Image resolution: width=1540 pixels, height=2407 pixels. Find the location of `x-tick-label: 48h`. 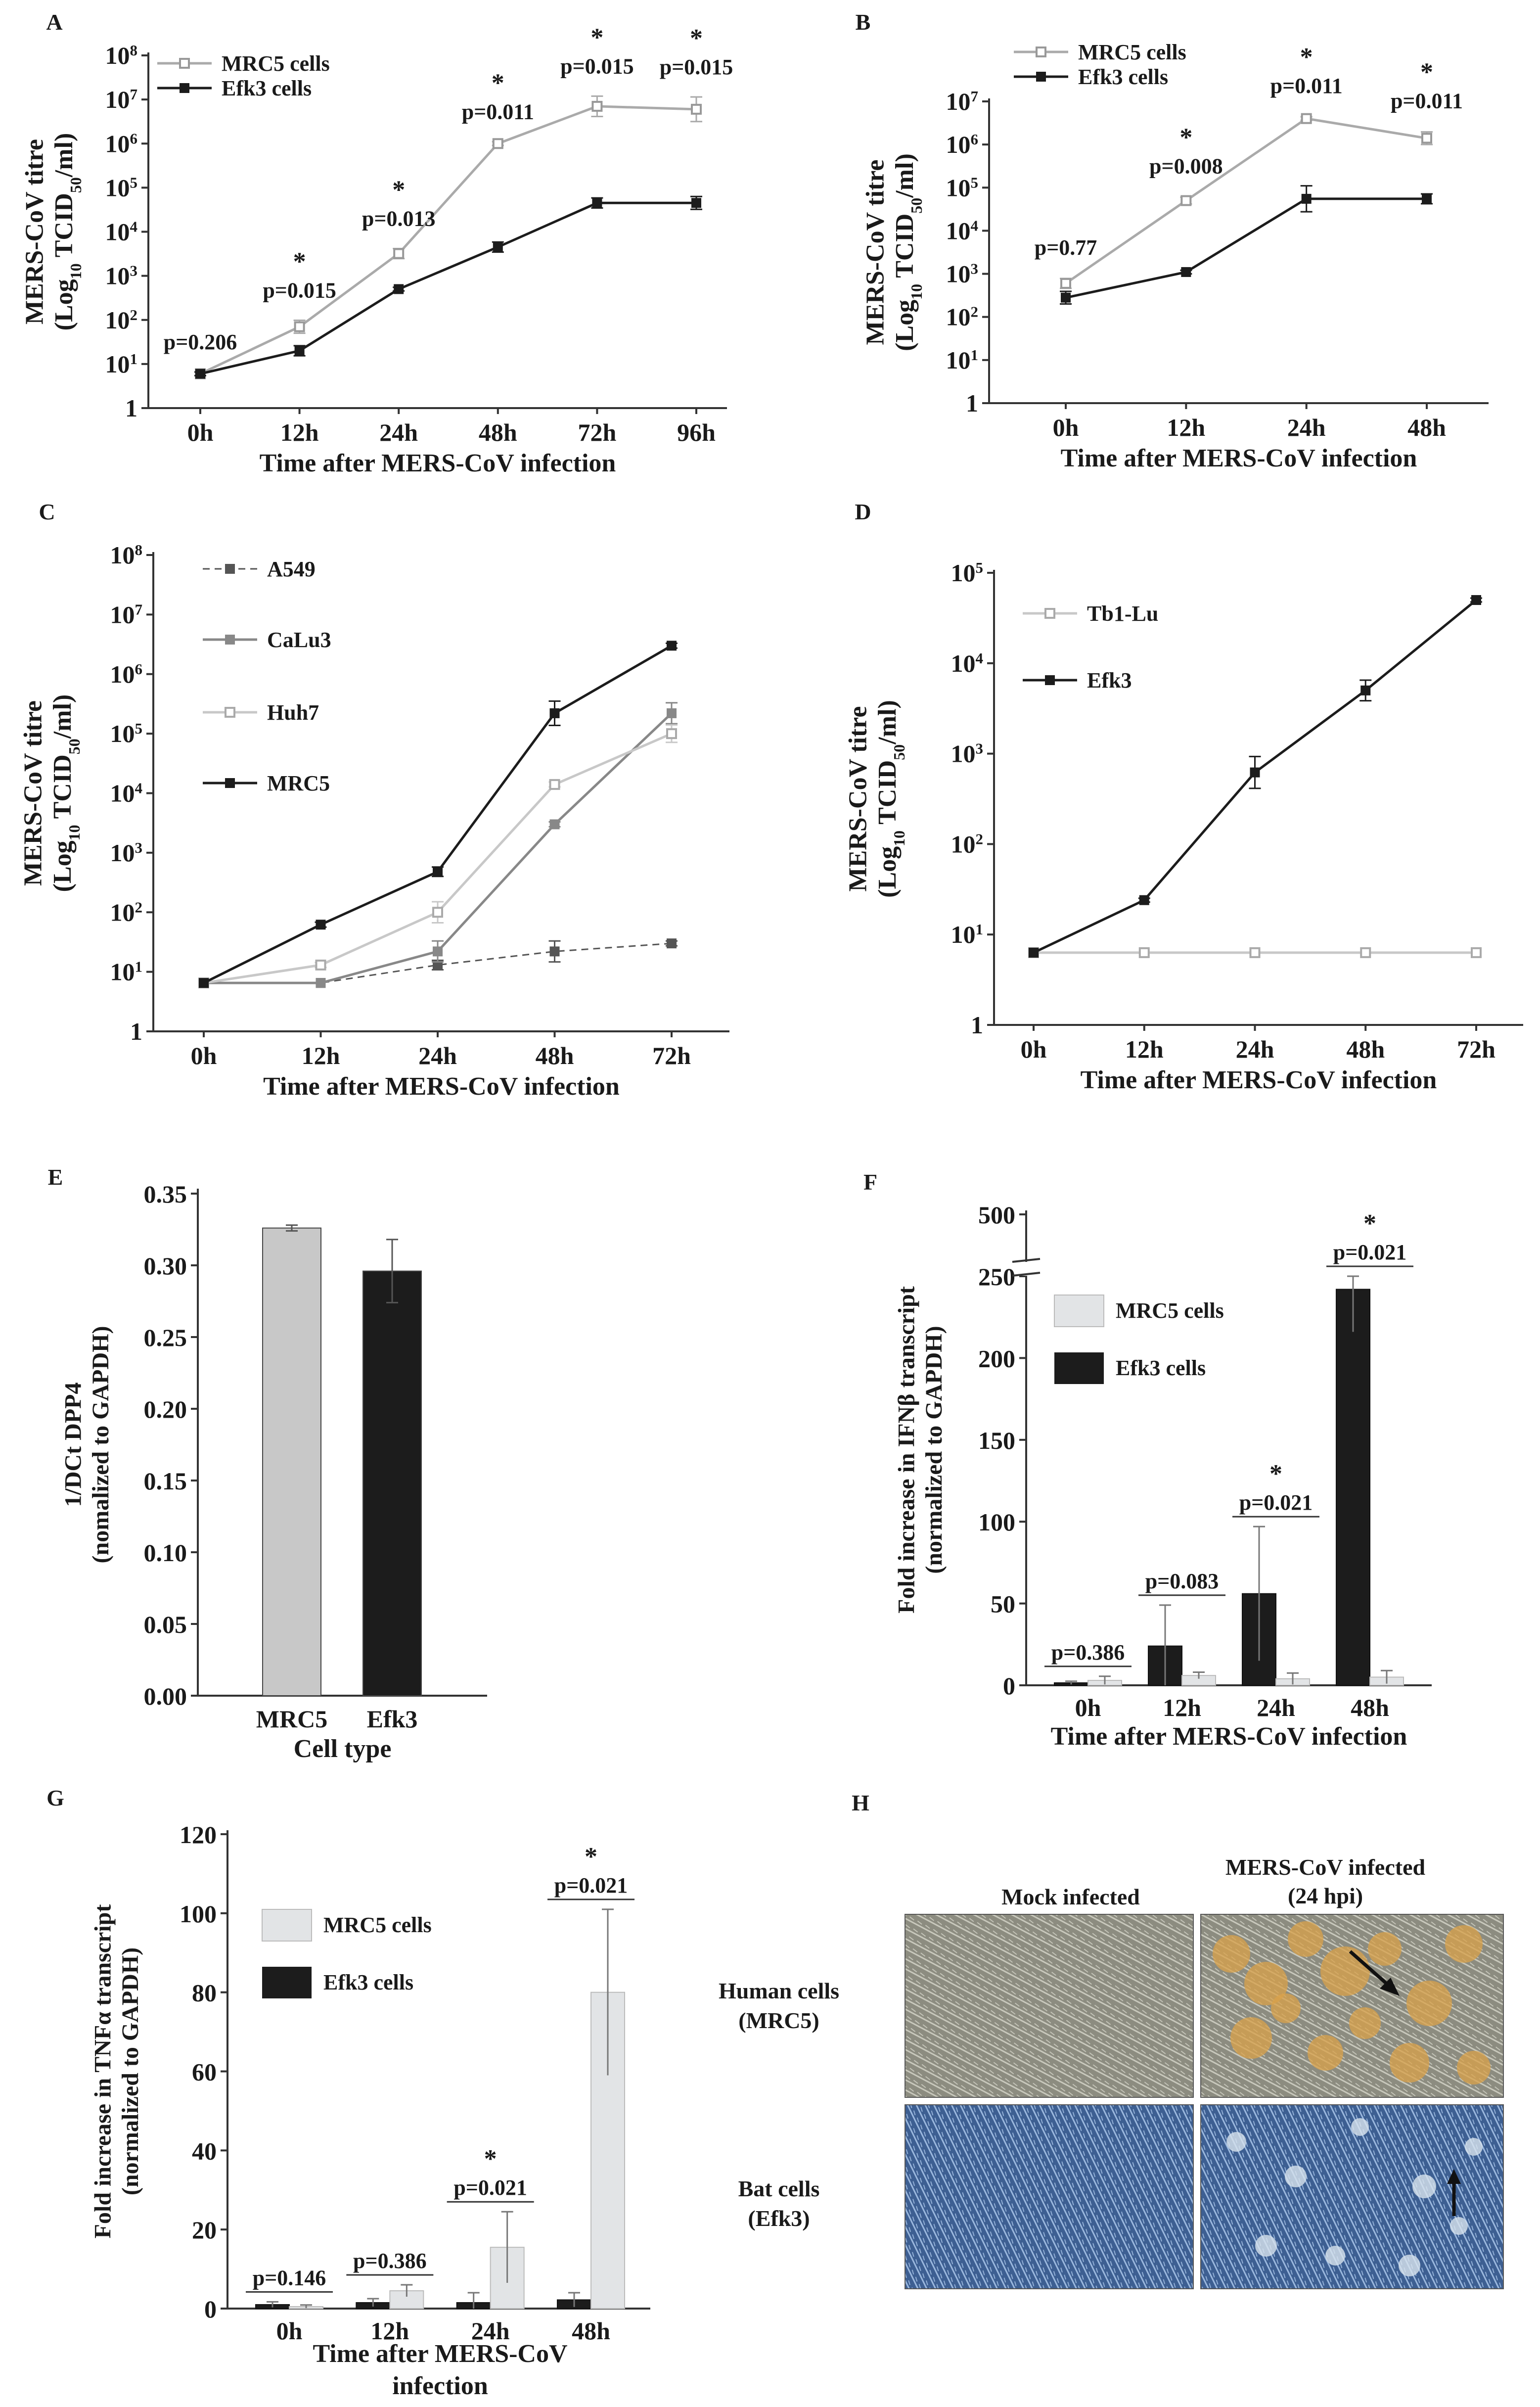

x-tick-label: 48h is located at coordinates (1365, 1049).